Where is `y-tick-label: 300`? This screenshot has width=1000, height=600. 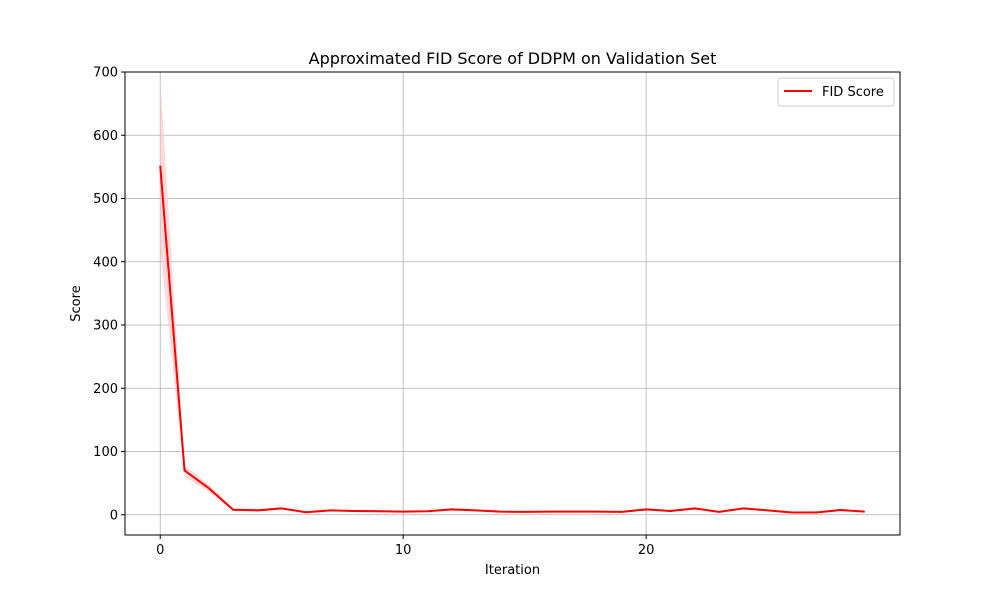 y-tick-label: 300 is located at coordinates (105, 326).